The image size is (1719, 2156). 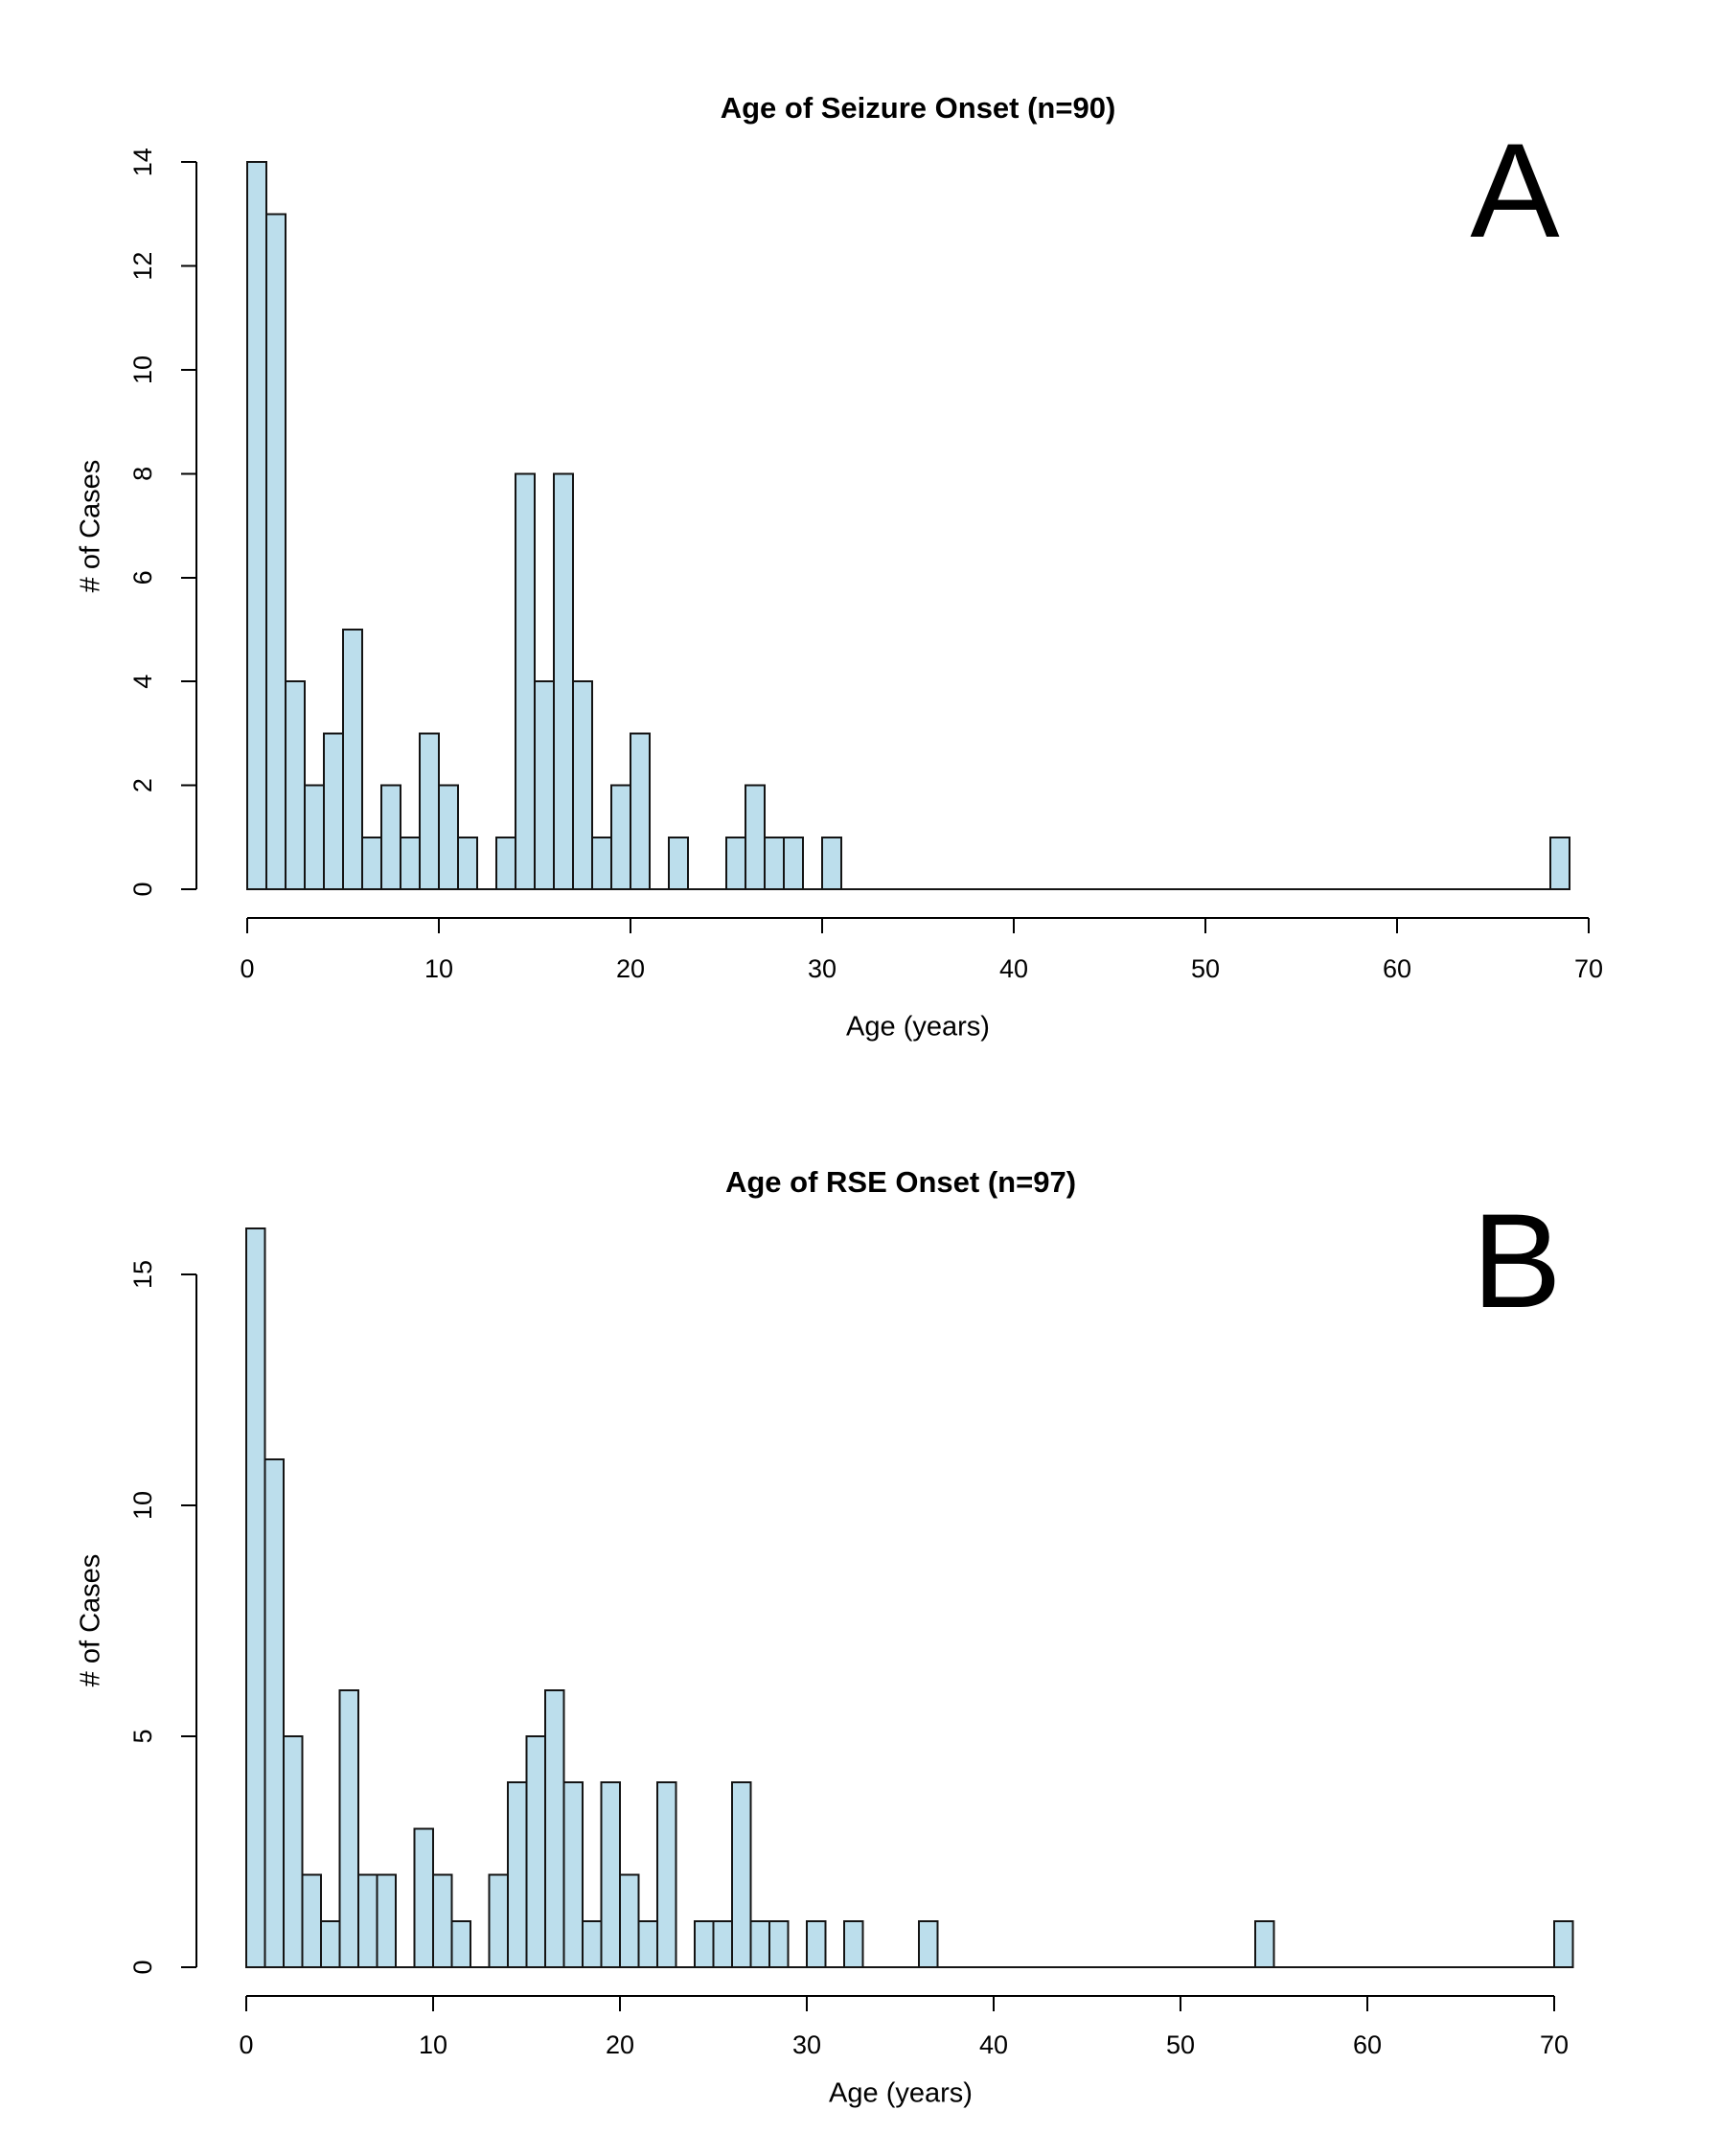 What do you see at coordinates (142, 1505) in the screenshot?
I see `chart-b-y-tick-label: 10` at bounding box center [142, 1505].